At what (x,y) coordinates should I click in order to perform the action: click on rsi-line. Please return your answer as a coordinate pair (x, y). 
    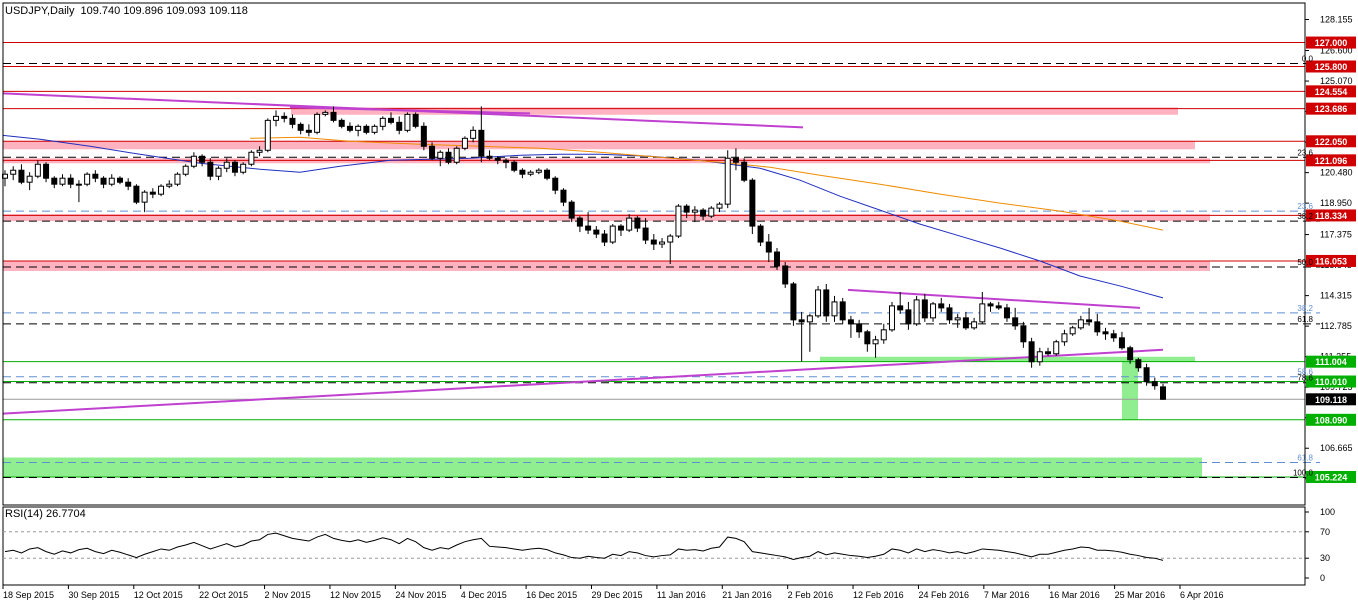
    Looking at the image, I should click on (584, 546).